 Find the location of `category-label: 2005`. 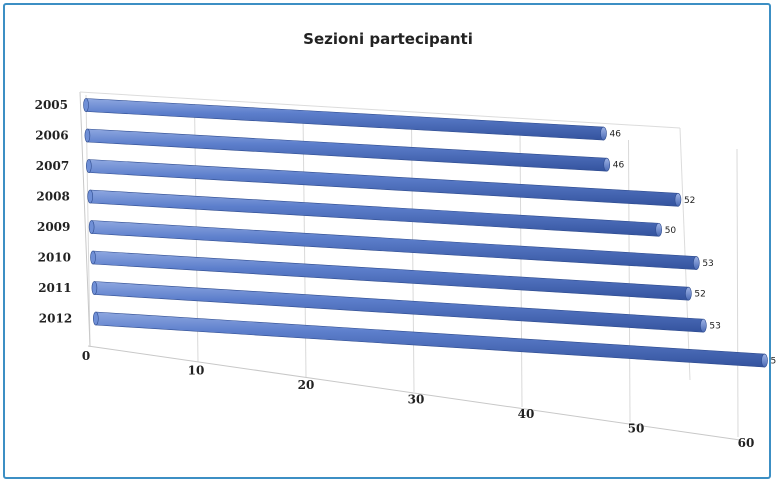

category-label: 2005 is located at coordinates (51, 105).